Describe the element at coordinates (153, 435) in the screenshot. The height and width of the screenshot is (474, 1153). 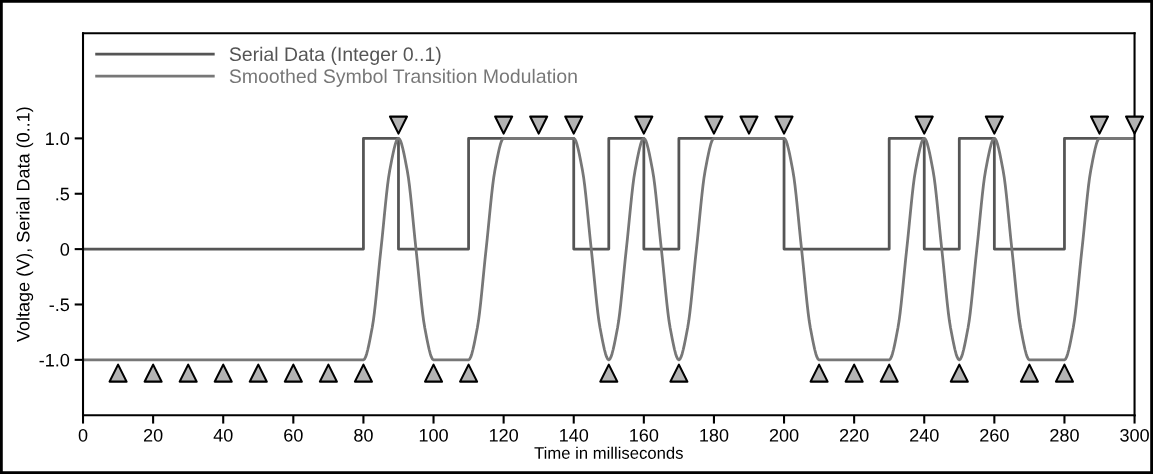
I see `x-tick-label: 20` at that location.